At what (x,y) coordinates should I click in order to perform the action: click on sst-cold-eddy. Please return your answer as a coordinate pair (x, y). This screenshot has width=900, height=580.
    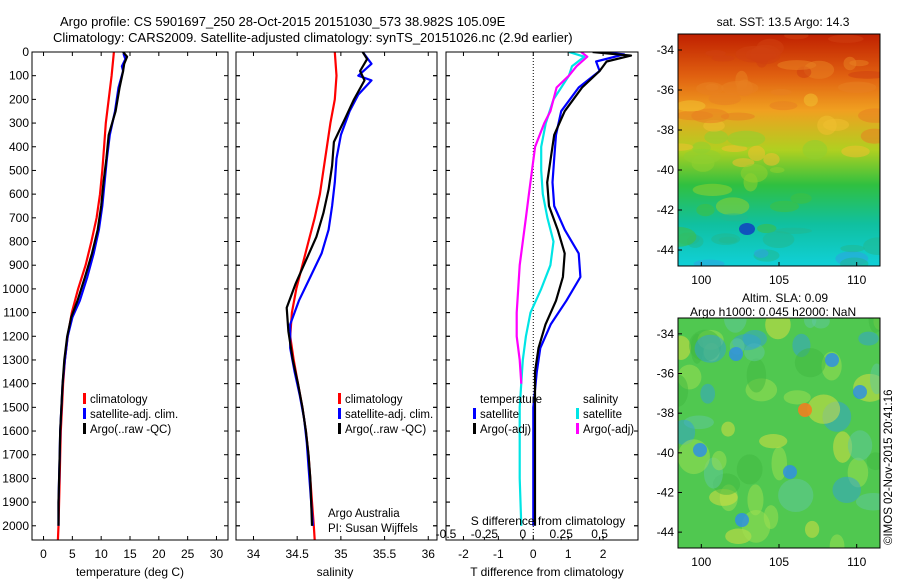
    Looking at the image, I should click on (747, 229).